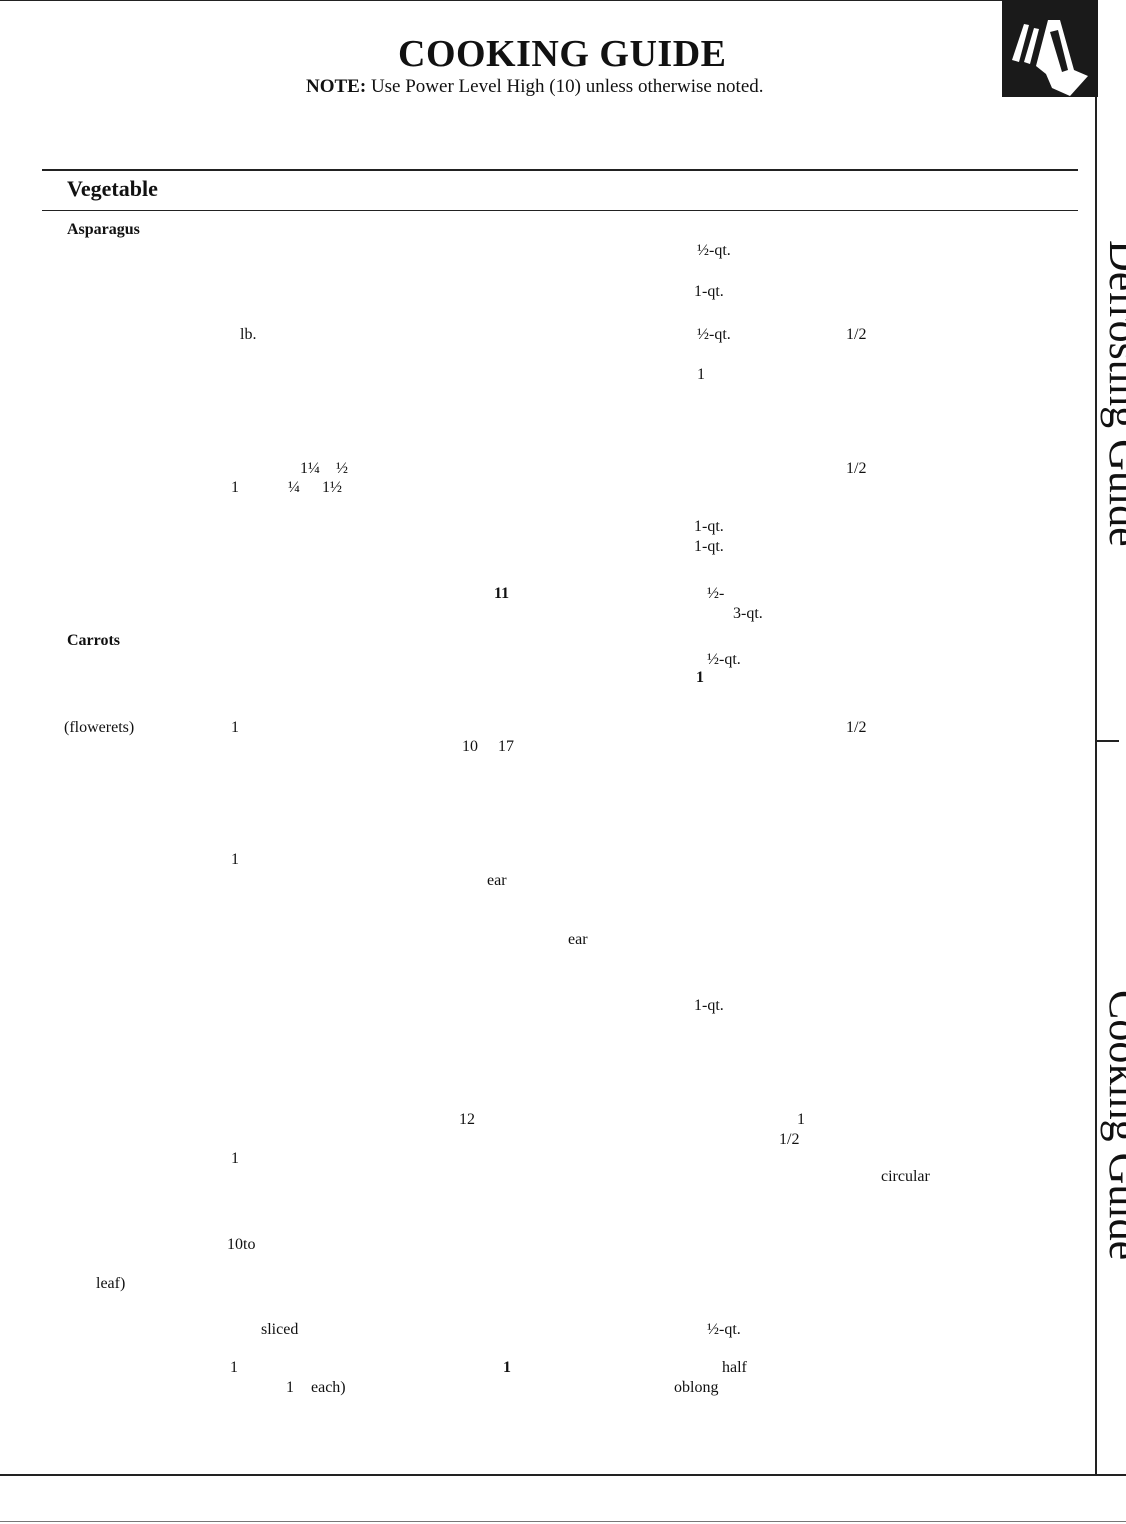 The image size is (1126, 1524). I want to click on table-cell: each), so click(328, 1387).